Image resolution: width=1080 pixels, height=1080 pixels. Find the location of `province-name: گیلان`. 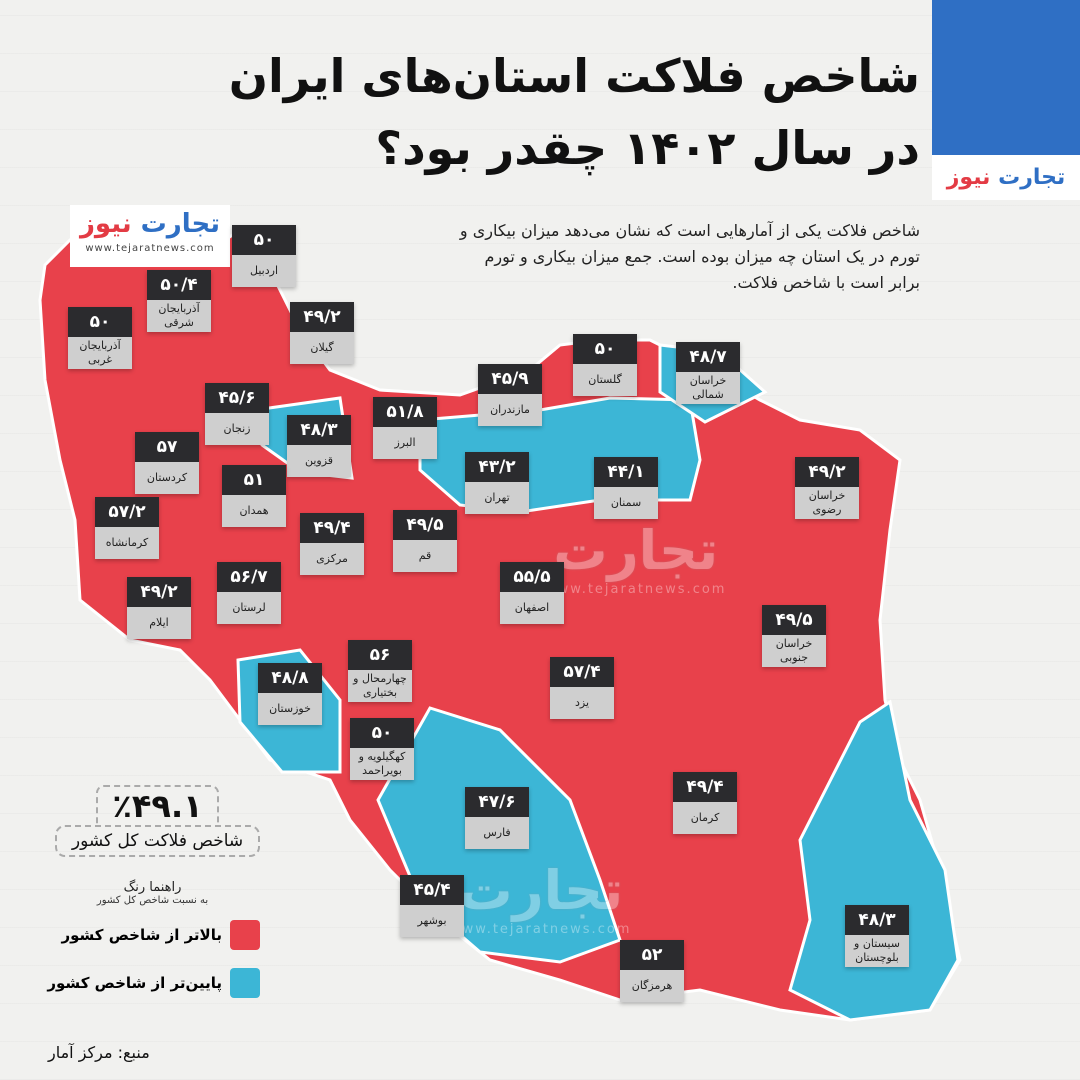

province-name: گیلان is located at coordinates (322, 348).